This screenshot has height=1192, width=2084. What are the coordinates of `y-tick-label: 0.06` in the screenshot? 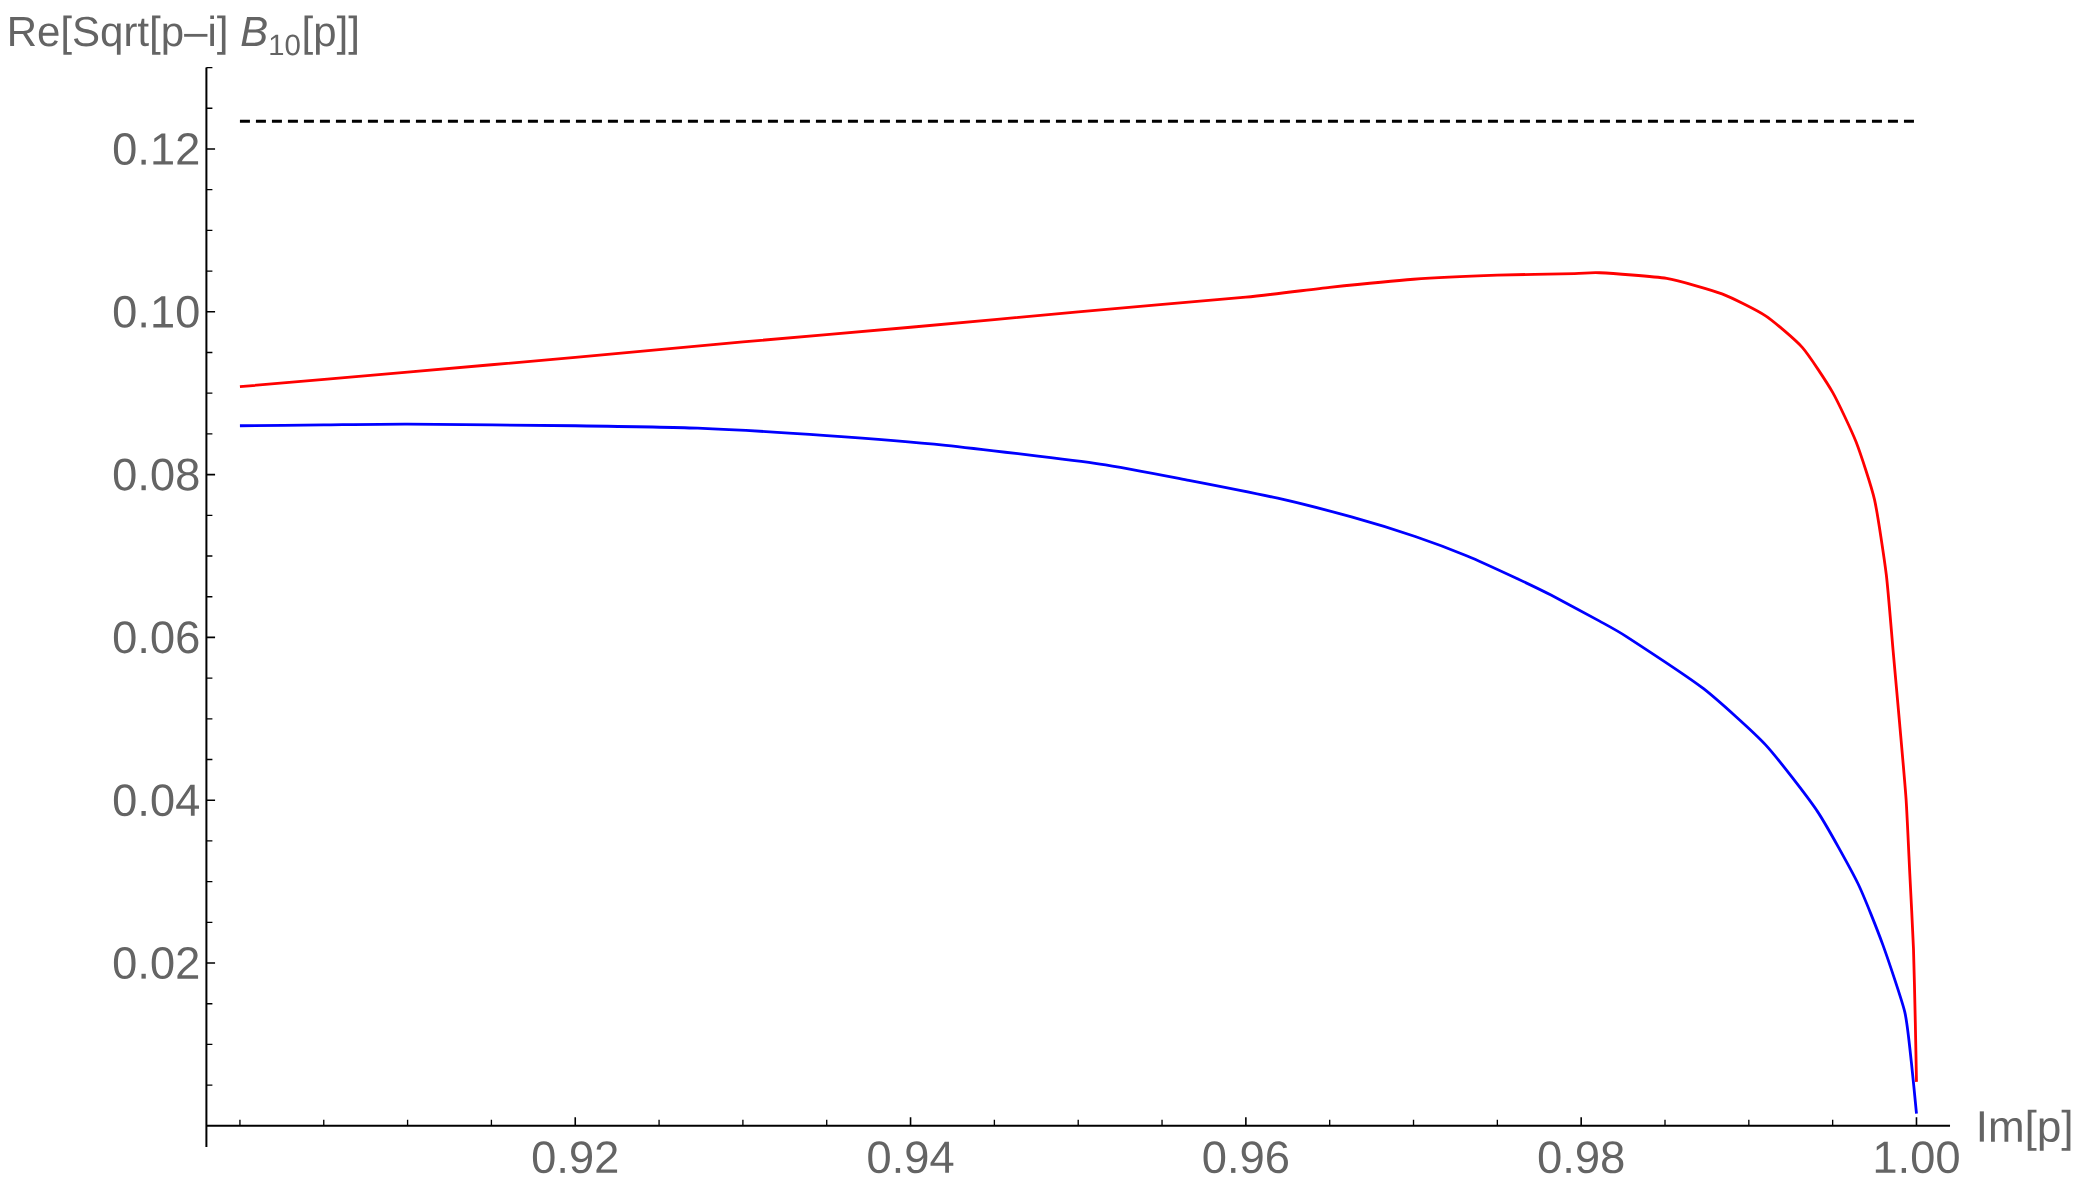 It's located at (156, 637).